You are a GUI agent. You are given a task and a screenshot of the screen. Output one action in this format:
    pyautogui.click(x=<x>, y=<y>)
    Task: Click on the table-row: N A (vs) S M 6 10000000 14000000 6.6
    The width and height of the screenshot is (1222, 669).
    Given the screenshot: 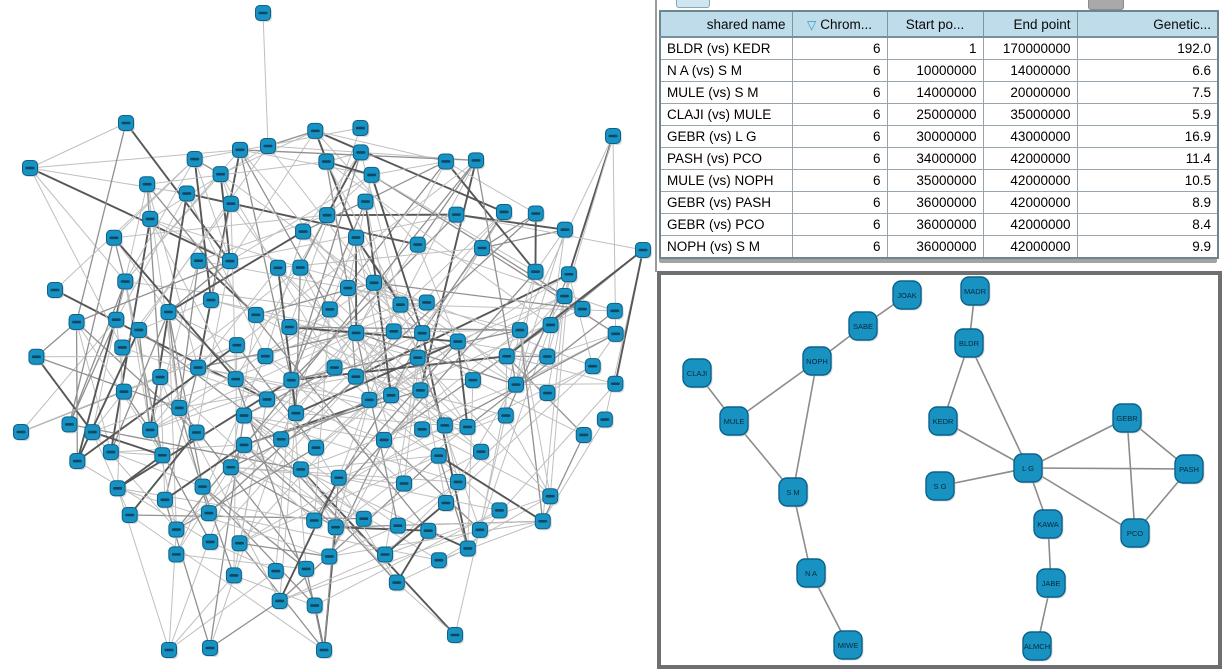 What is the action you would take?
    pyautogui.click(x=939, y=70)
    